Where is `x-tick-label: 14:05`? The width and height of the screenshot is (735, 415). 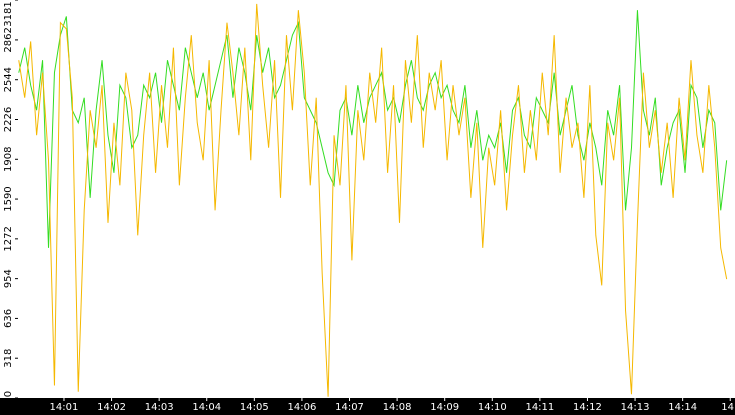 x-tick-label: 14:05 is located at coordinates (254, 407).